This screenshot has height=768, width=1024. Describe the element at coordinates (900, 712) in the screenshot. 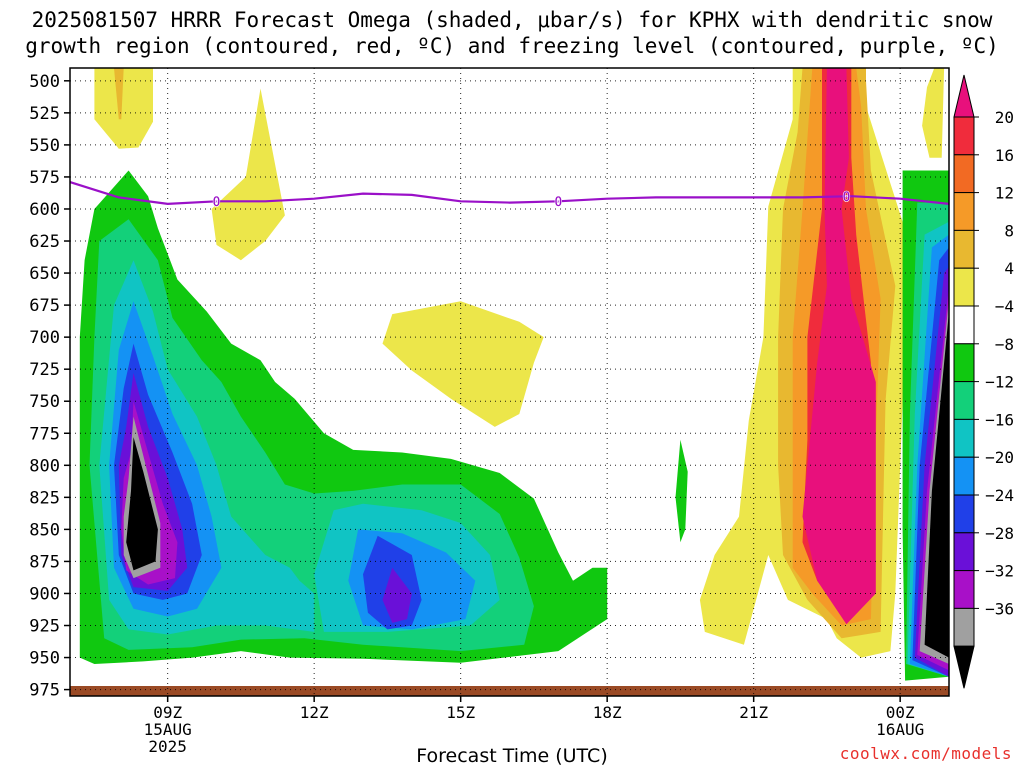

I see `x-tick-label-00Z: 00Z` at that location.